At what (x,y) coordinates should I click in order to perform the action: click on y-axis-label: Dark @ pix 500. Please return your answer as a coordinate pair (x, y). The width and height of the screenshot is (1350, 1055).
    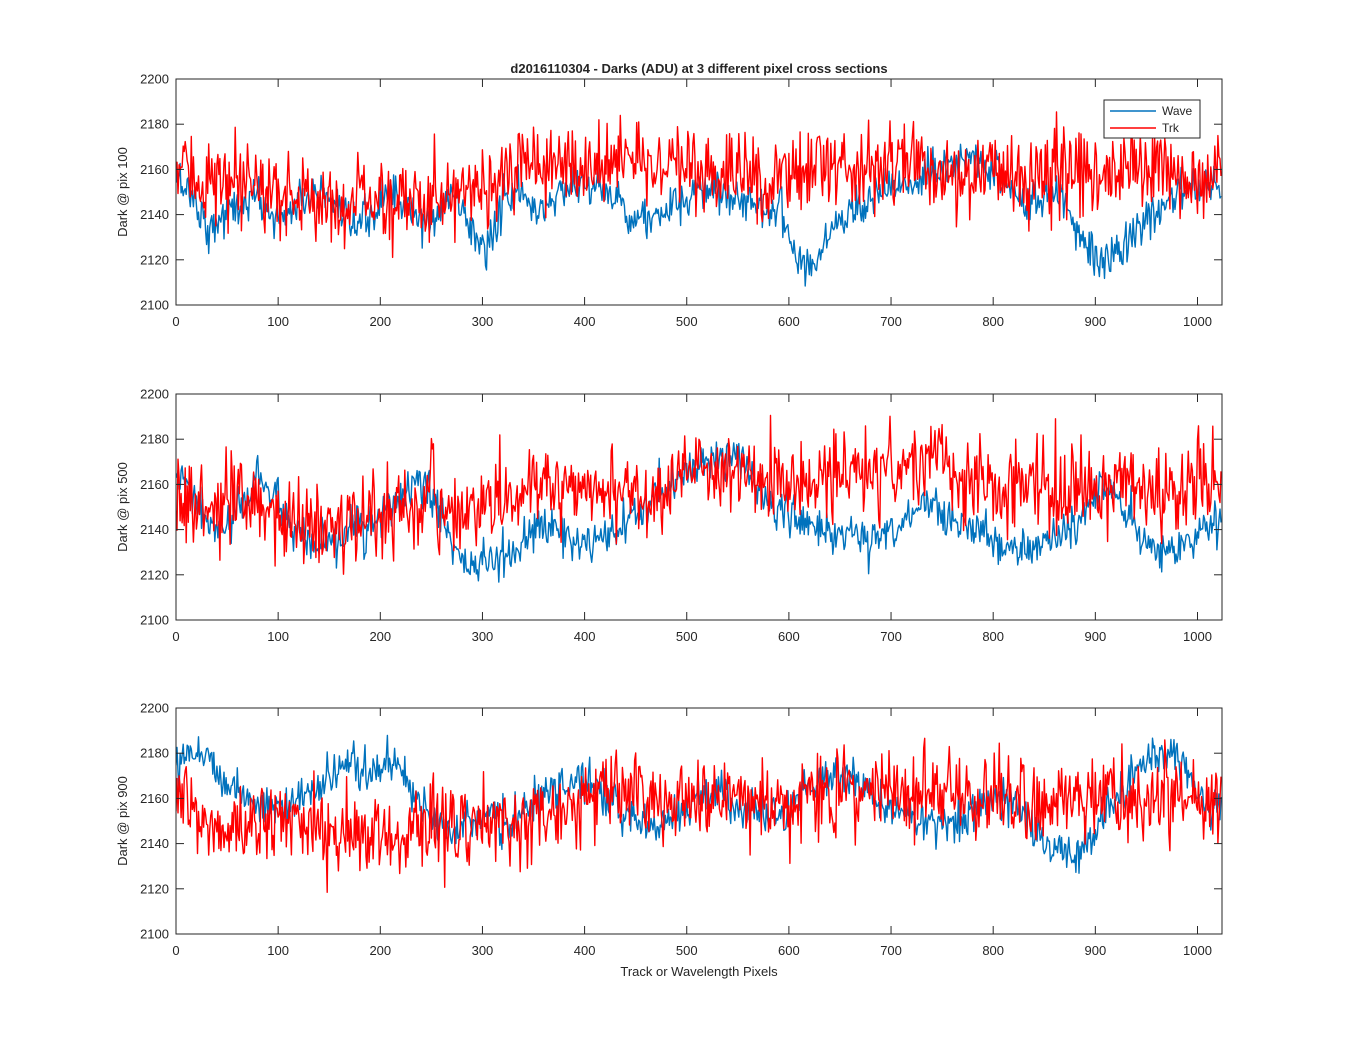
    Looking at the image, I should click on (122, 507).